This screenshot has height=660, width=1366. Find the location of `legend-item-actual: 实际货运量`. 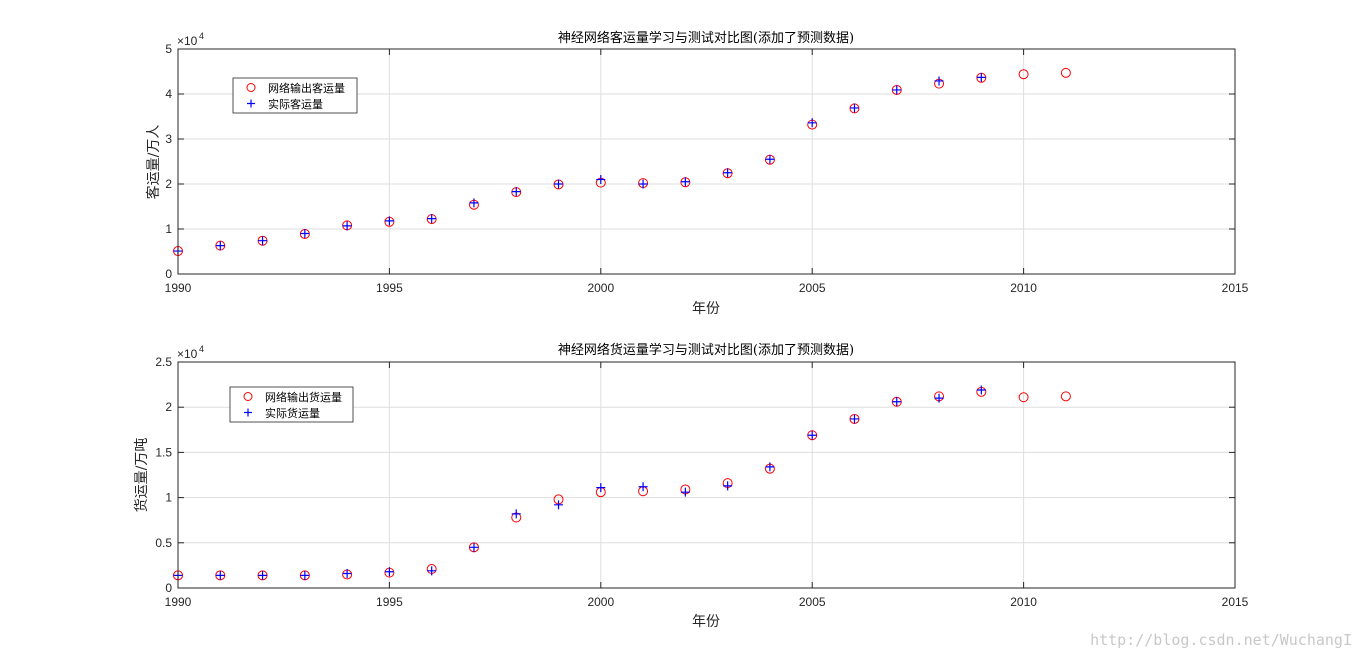

legend-item-actual: 实际货运量 is located at coordinates (292, 413).